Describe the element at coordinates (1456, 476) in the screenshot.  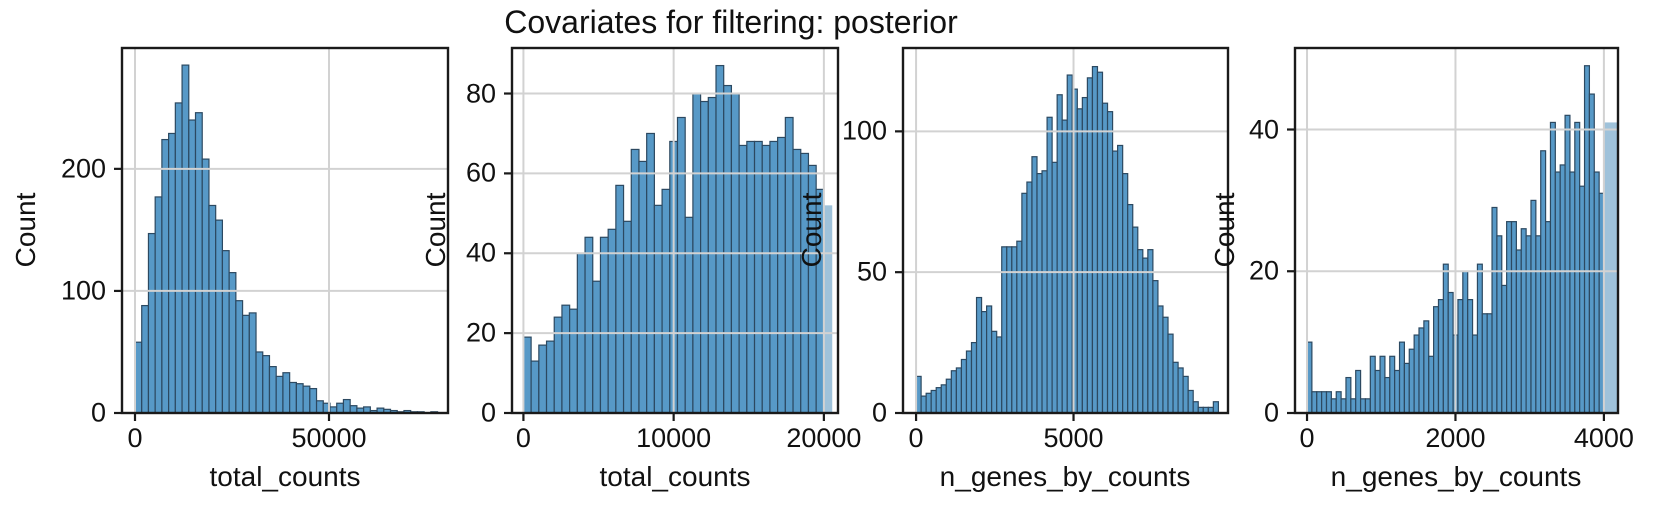
I see `x-axis-label-4: n_genes_by_counts` at that location.